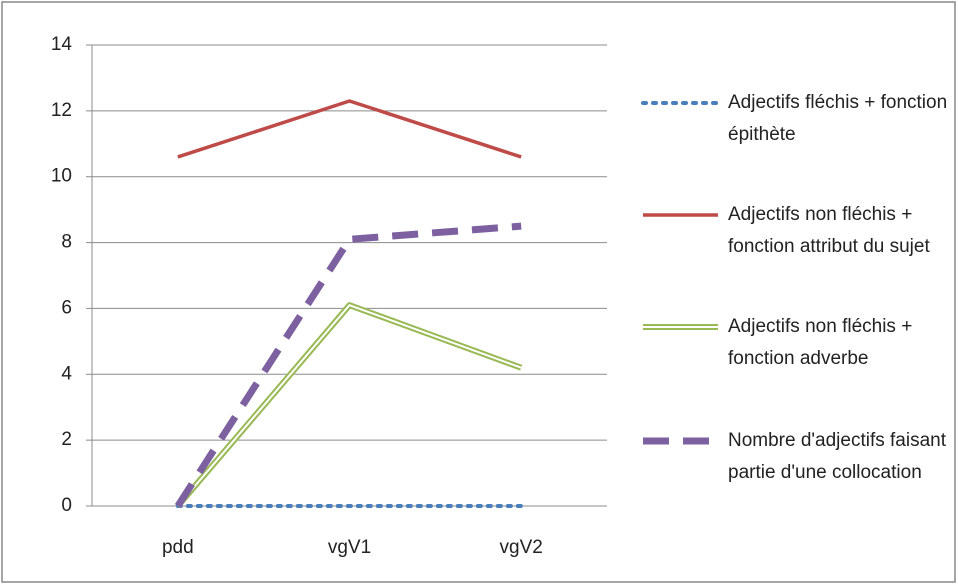 The image size is (958, 585). I want to click on y-tick-label: 12, so click(61, 110).